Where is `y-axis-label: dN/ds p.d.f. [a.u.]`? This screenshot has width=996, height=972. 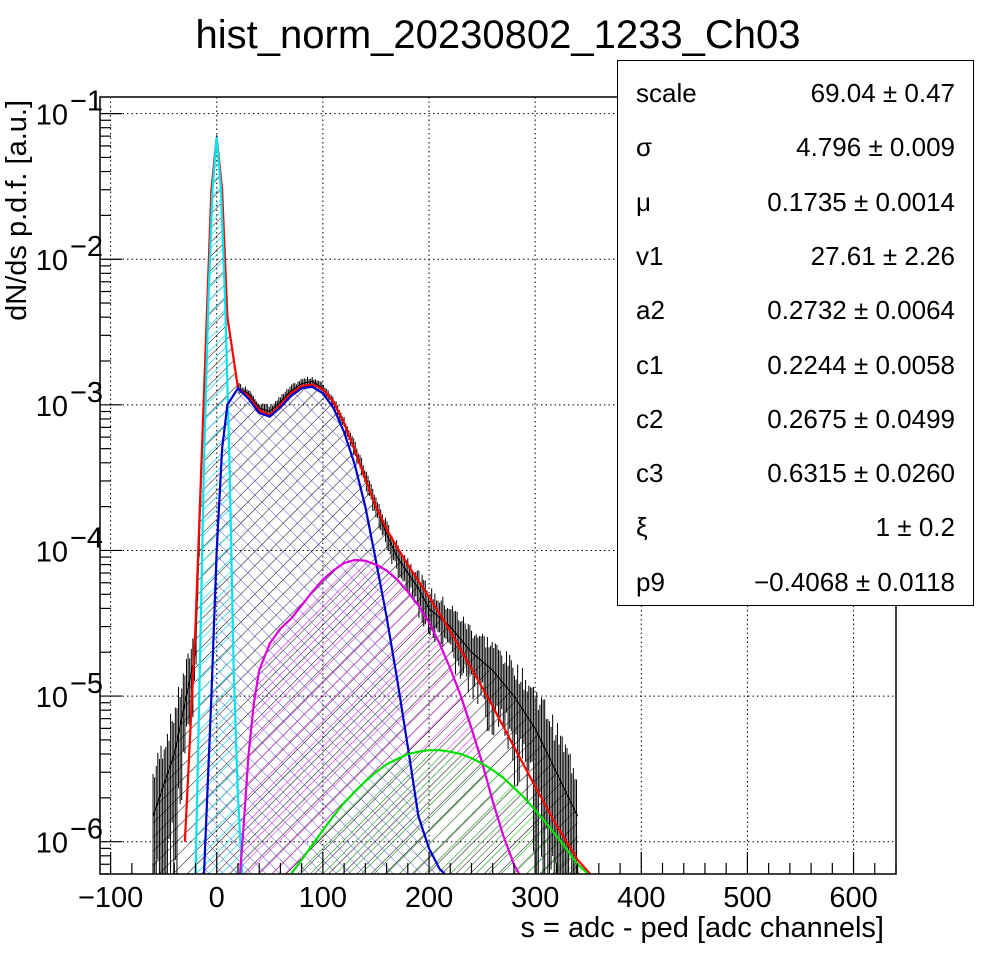
y-axis-label: dN/ds p.d.f. [a.u.] is located at coordinates (17, 210).